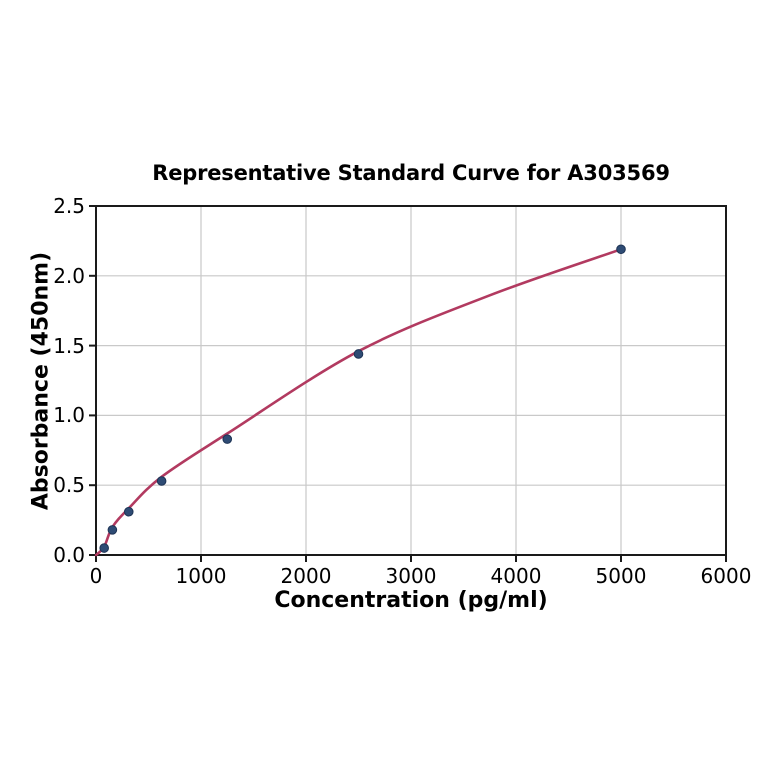 This screenshot has height=764, width=764. I want to click on x-tick-label: 4000, so click(516, 576).